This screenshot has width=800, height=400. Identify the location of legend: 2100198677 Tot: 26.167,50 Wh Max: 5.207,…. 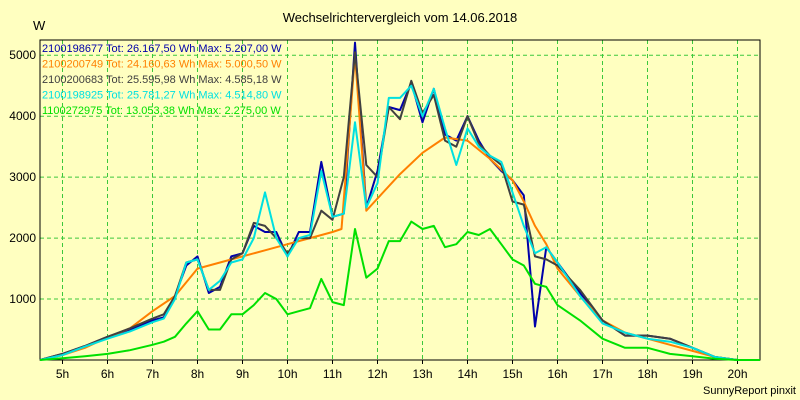
(162, 80).